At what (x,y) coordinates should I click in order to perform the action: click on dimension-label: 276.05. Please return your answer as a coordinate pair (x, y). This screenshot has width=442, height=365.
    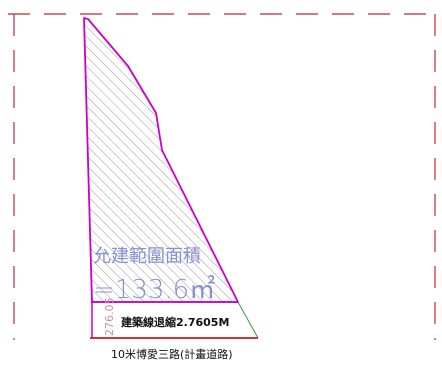
    Looking at the image, I should click on (109, 317).